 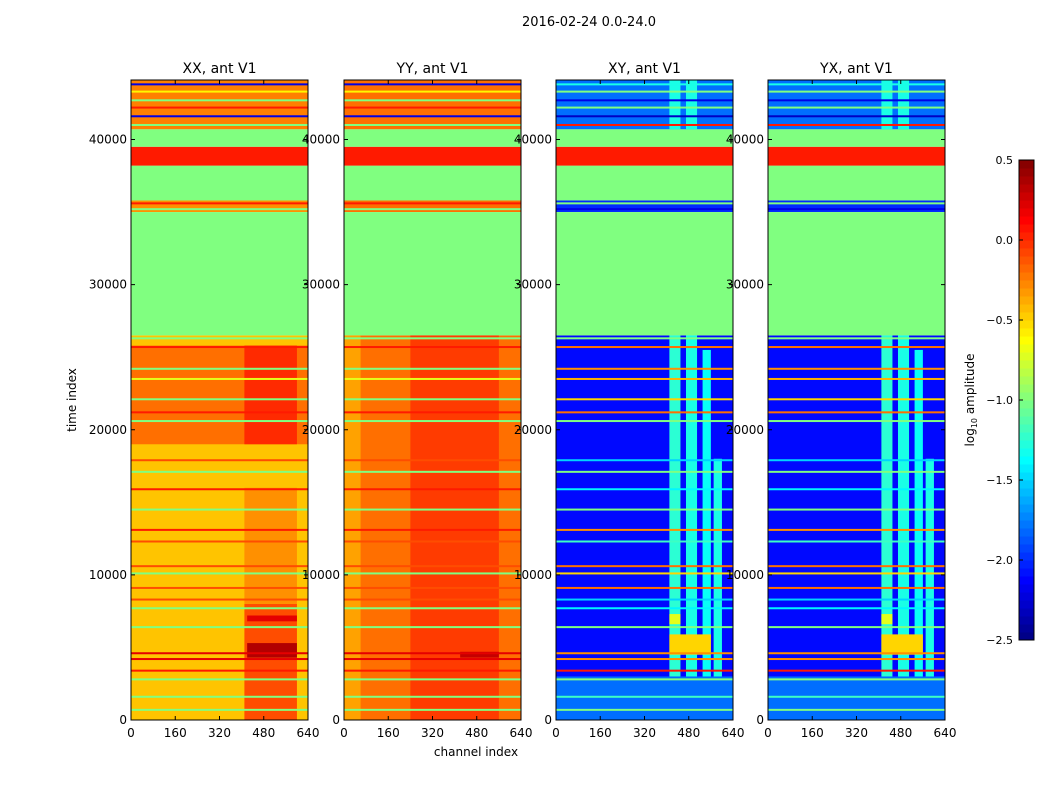 I want to click on colorbar-tick-label: −2.0, so click(x=999, y=560).